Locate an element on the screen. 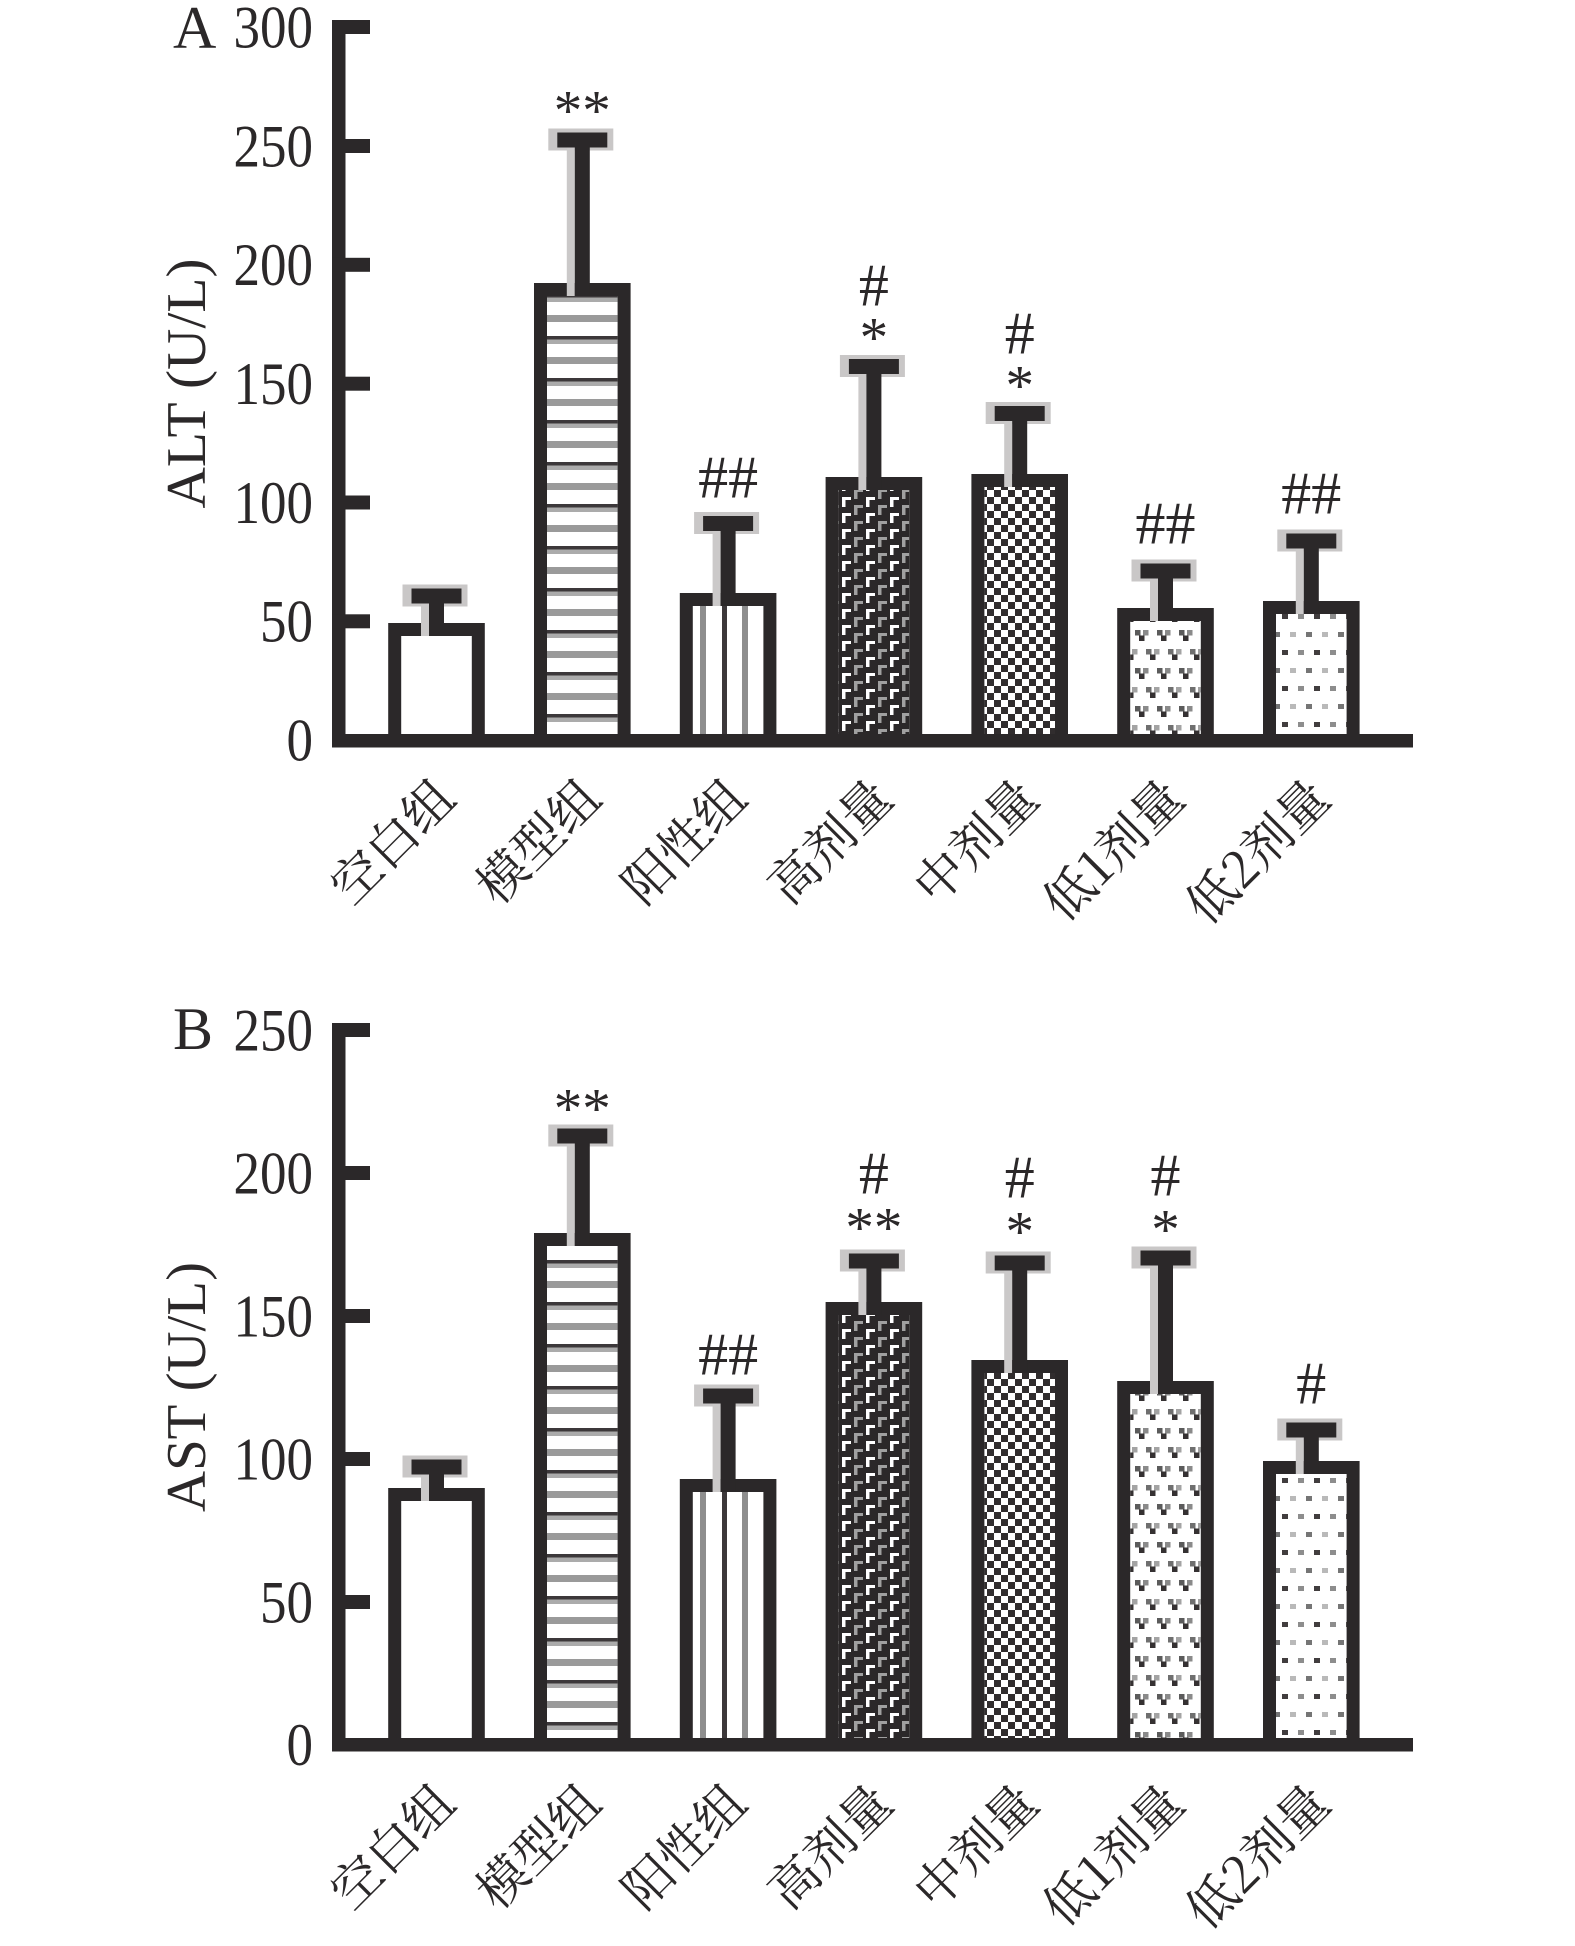 This screenshot has height=1946, width=1575. svg-text: 300 is located at coordinates (274, 30).